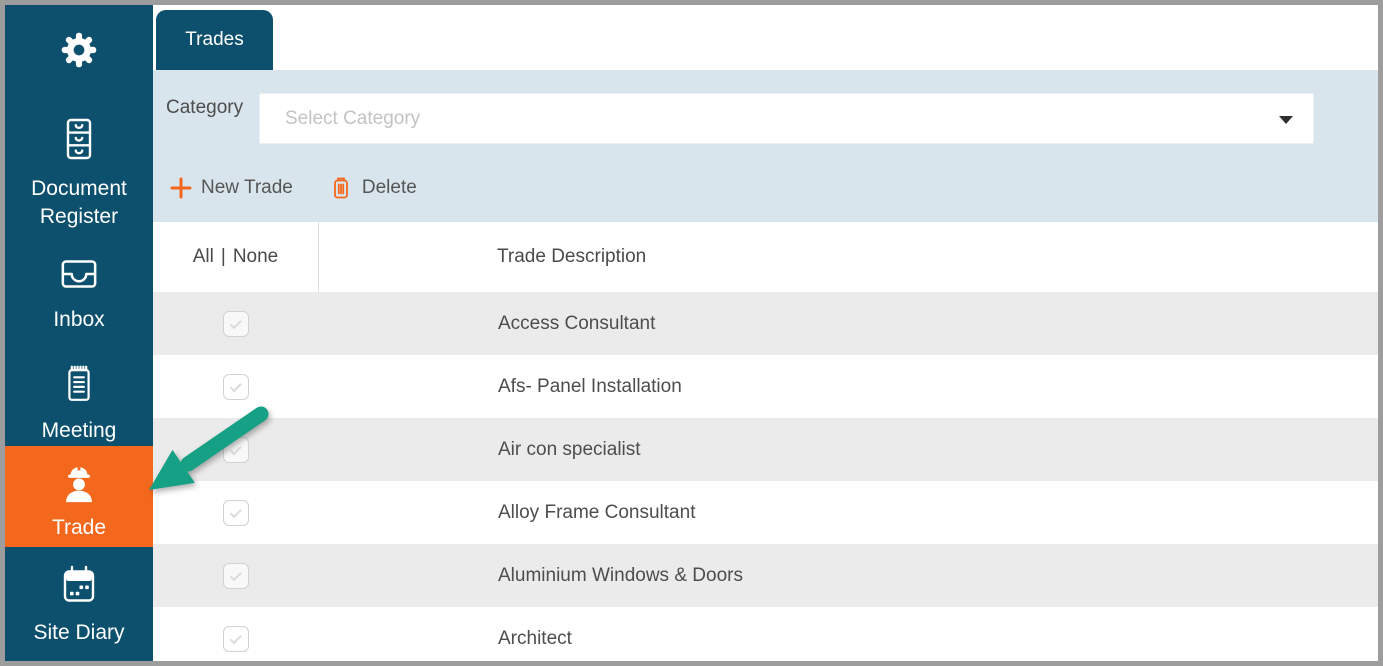 The height and width of the screenshot is (666, 1383). What do you see at coordinates (247, 187) in the screenshot?
I see `new-trade-label: New Trade` at bounding box center [247, 187].